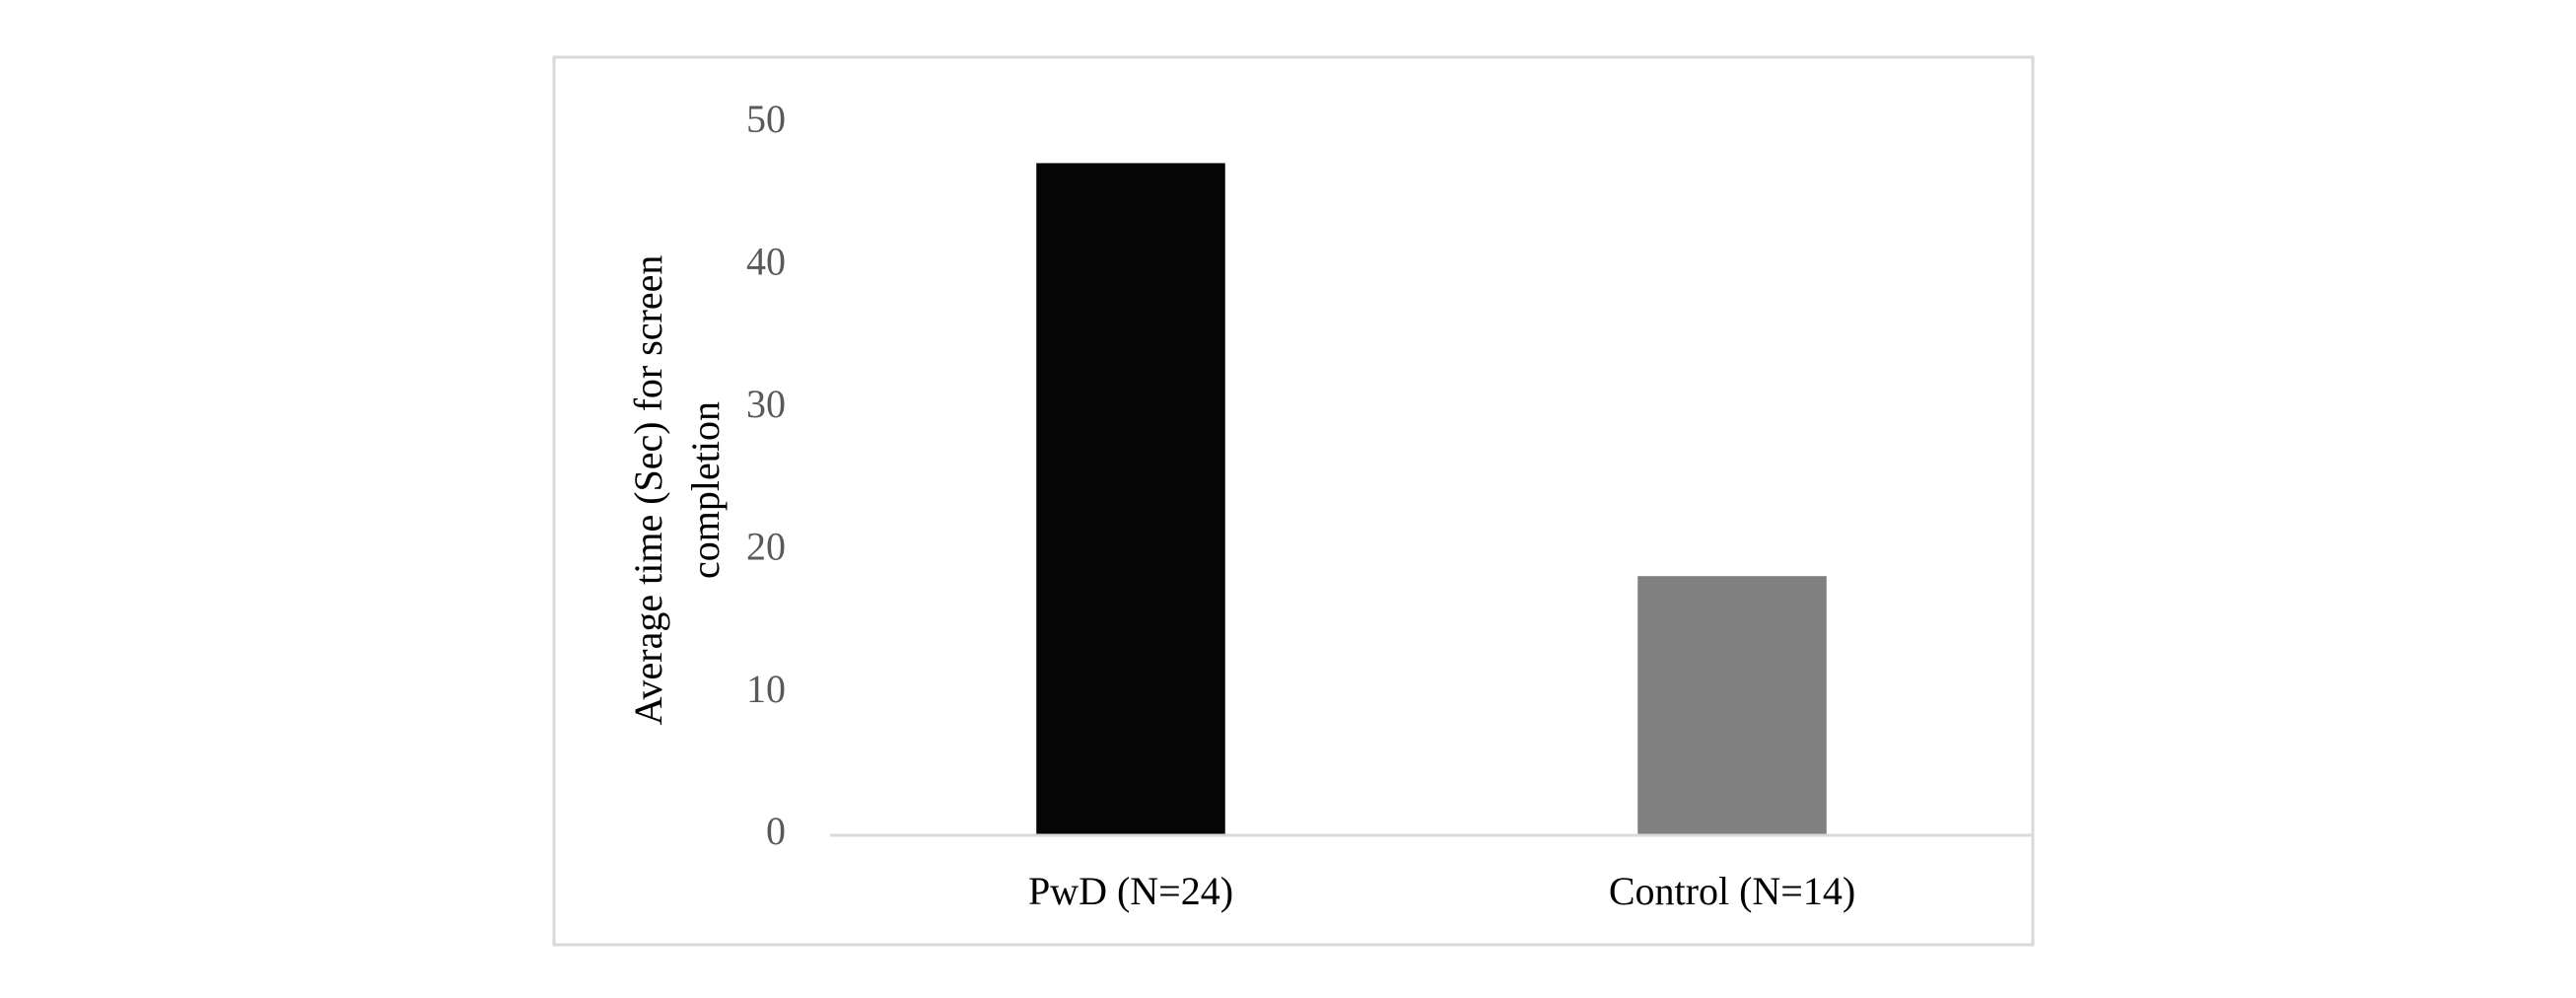  What do you see at coordinates (766, 546) in the screenshot?
I see `y-tick-label: 20` at bounding box center [766, 546].